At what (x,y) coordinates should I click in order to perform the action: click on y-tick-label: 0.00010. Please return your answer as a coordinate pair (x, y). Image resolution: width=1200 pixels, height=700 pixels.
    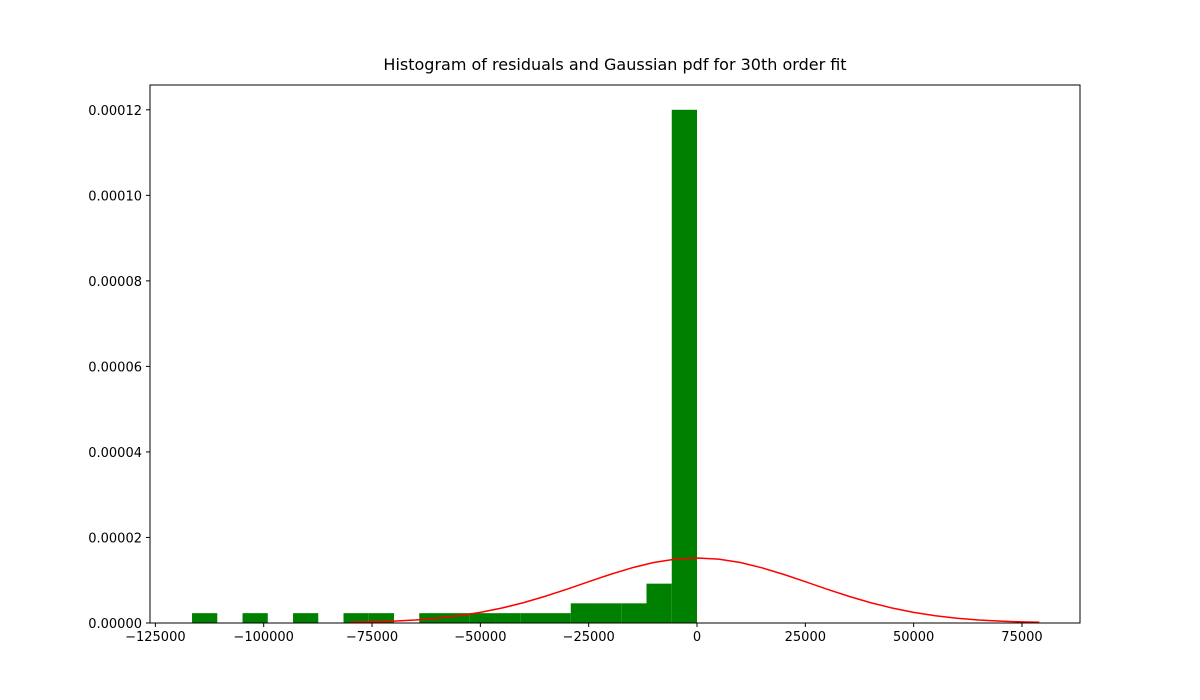
    Looking at the image, I should click on (115, 196).